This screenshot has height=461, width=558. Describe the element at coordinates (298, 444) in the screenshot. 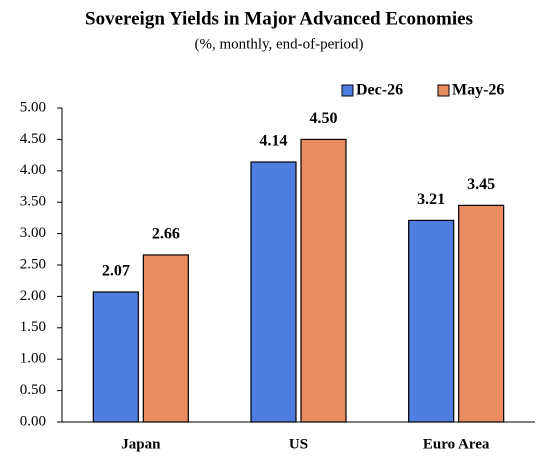

I see `x-tick-label: US` at that location.